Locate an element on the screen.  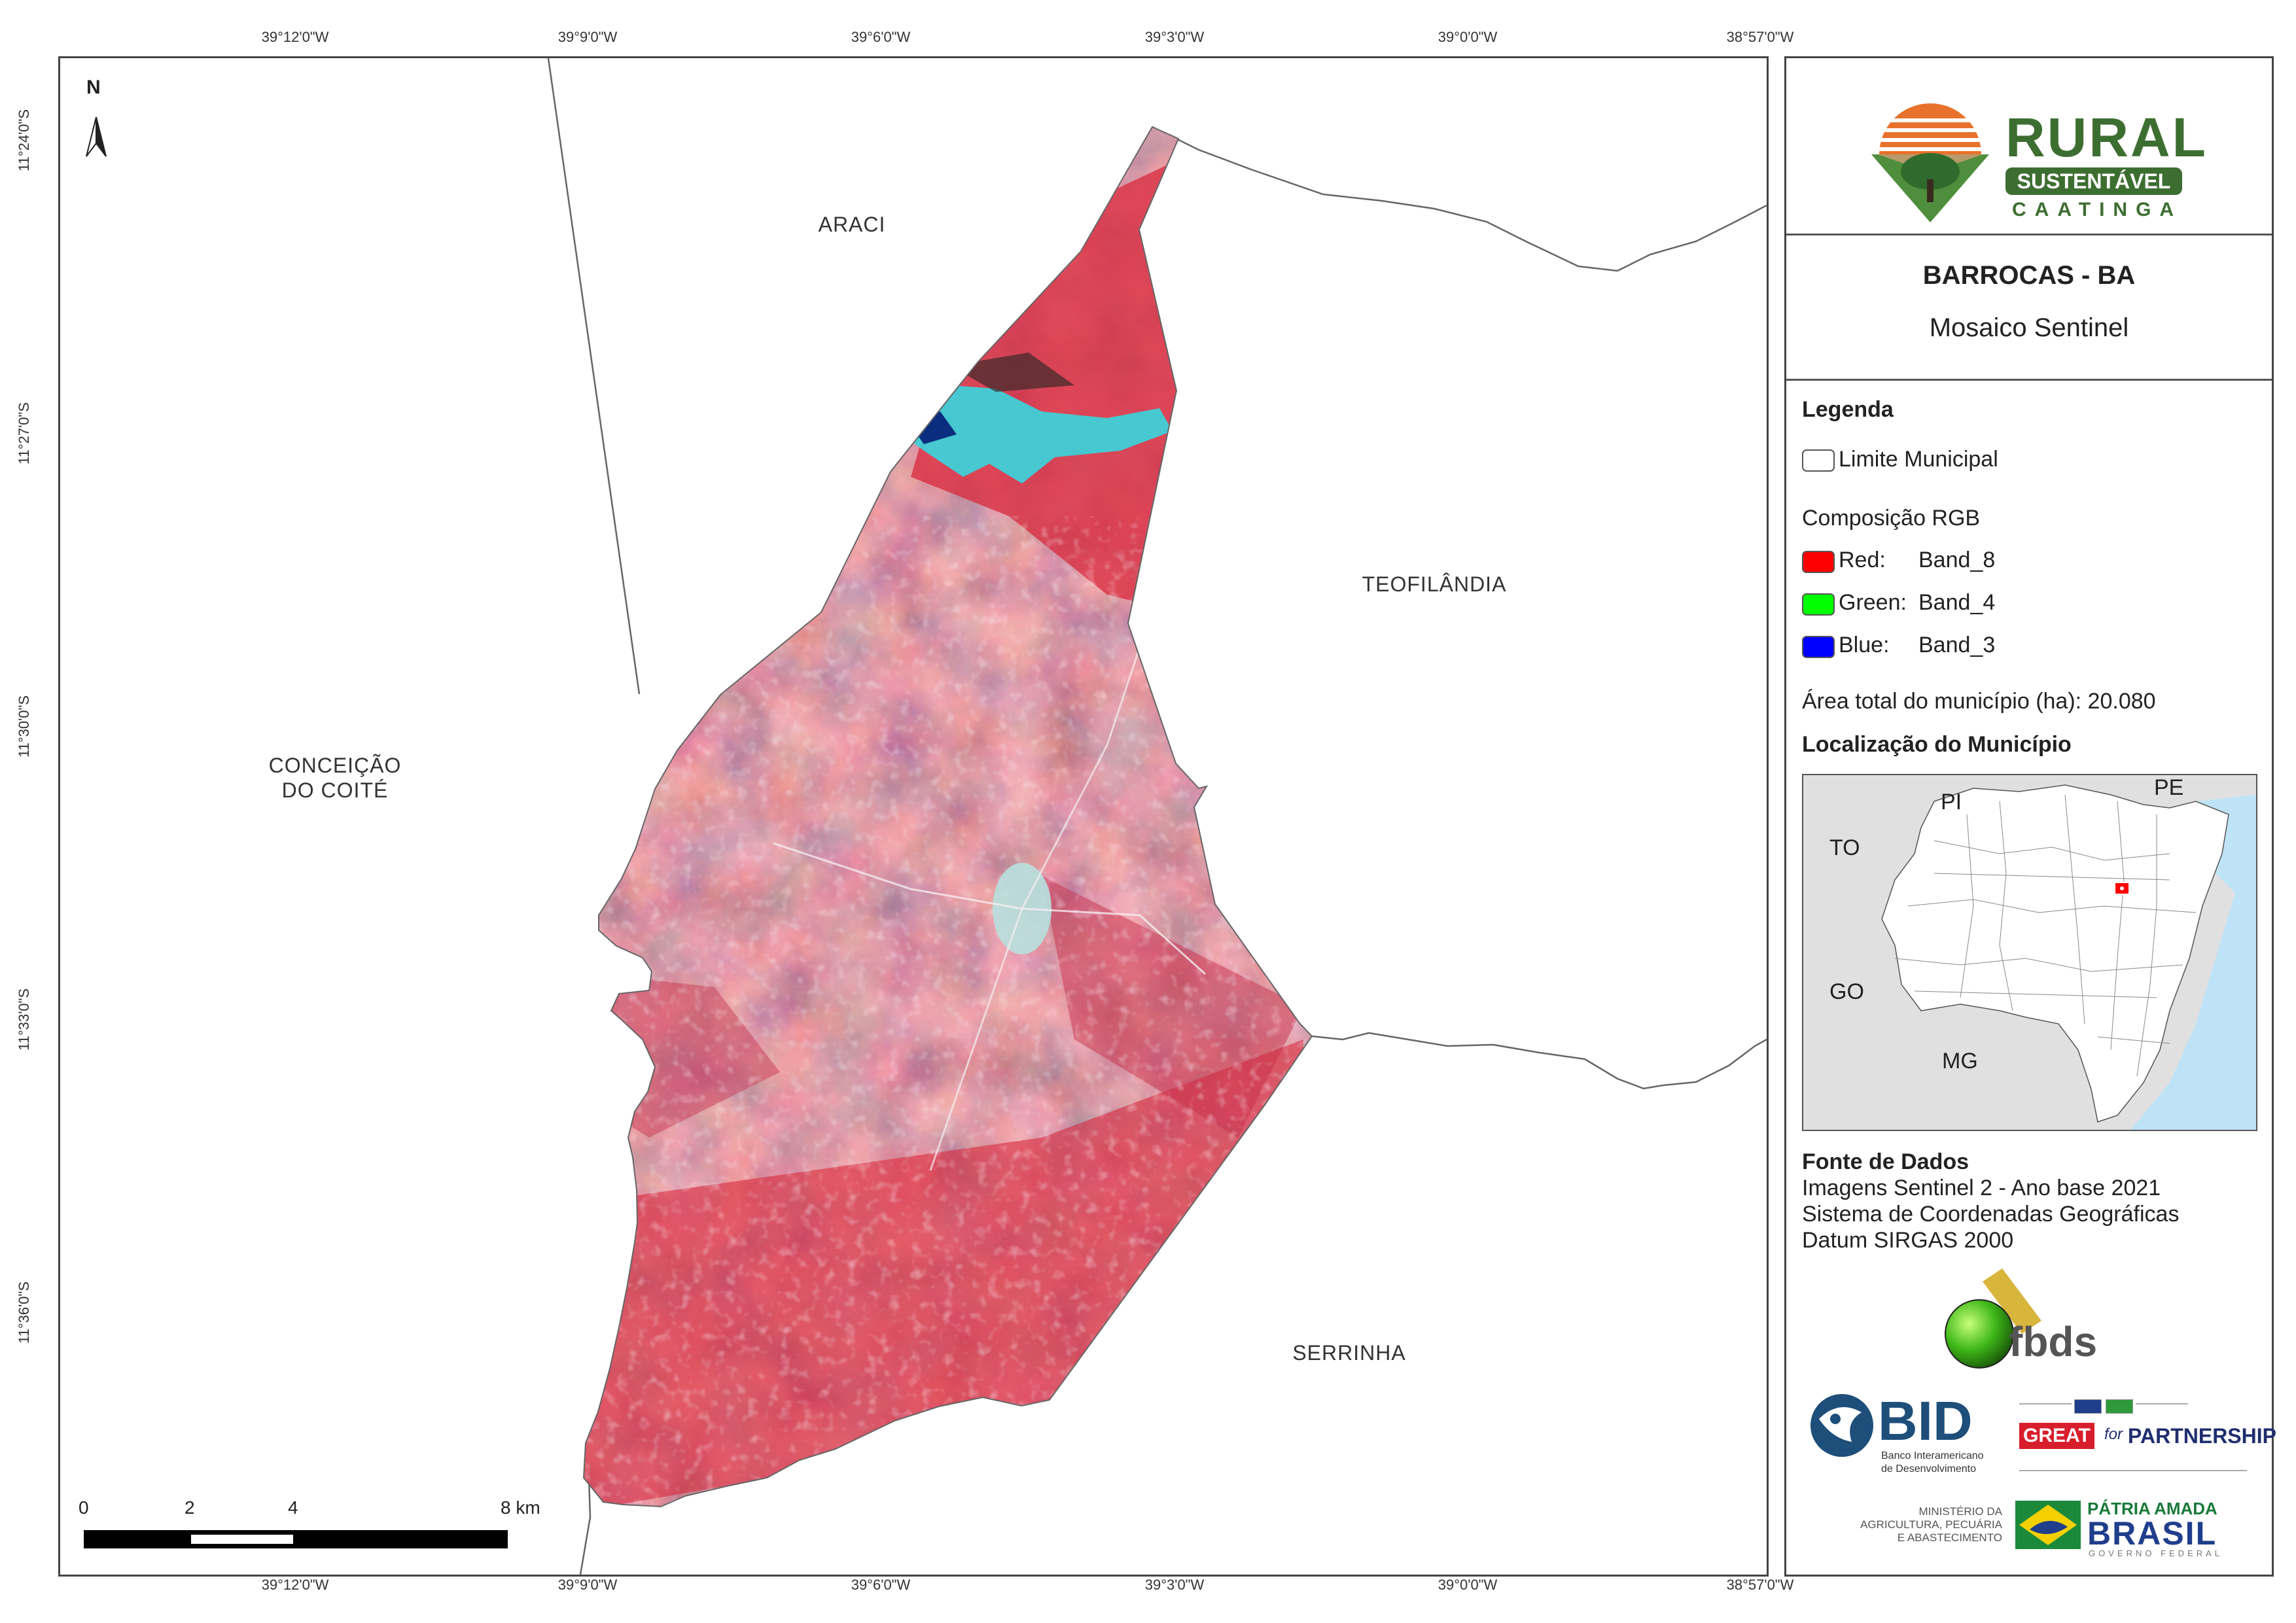
fonte-line2: Sistema de Coordenadas Geográficas is located at coordinates (1991, 1215).